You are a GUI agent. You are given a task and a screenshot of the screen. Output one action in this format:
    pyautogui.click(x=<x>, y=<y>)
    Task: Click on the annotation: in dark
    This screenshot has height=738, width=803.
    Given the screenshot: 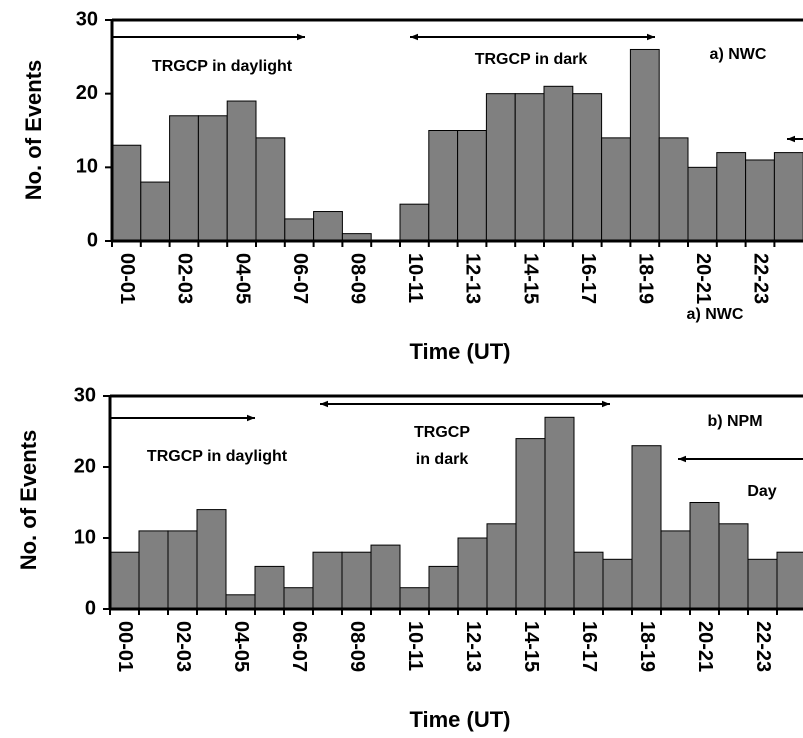 What is the action you would take?
    pyautogui.click(x=442, y=459)
    